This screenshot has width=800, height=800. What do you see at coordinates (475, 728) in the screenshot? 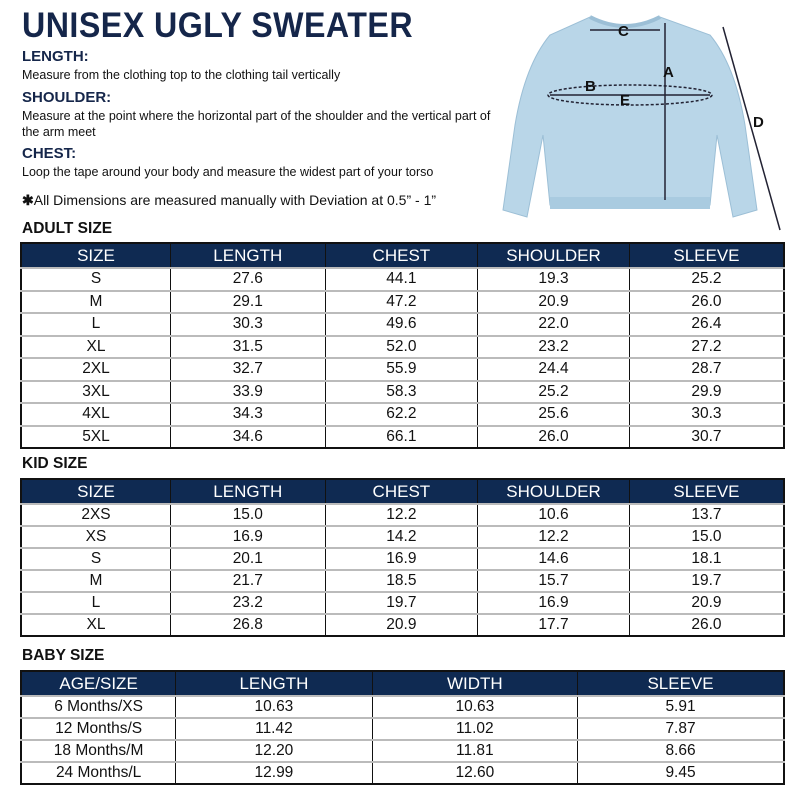
I see `table-cell: 11.02` at bounding box center [475, 728].